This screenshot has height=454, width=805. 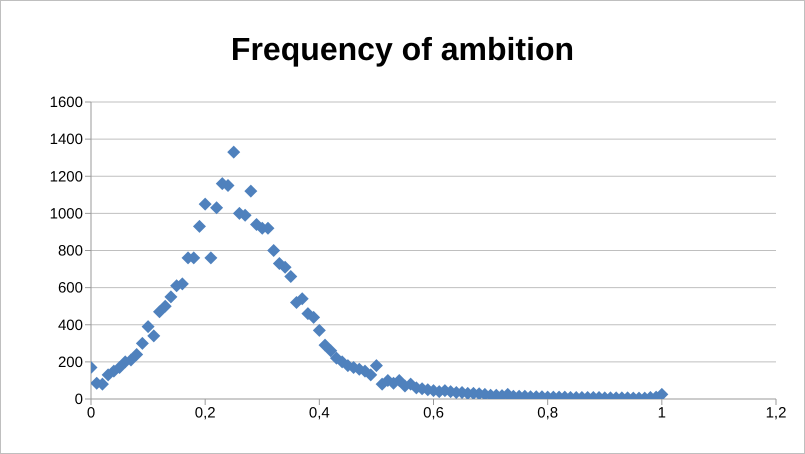 What do you see at coordinates (66, 177) in the screenshot?
I see `y-tick-label: 1200` at bounding box center [66, 177].